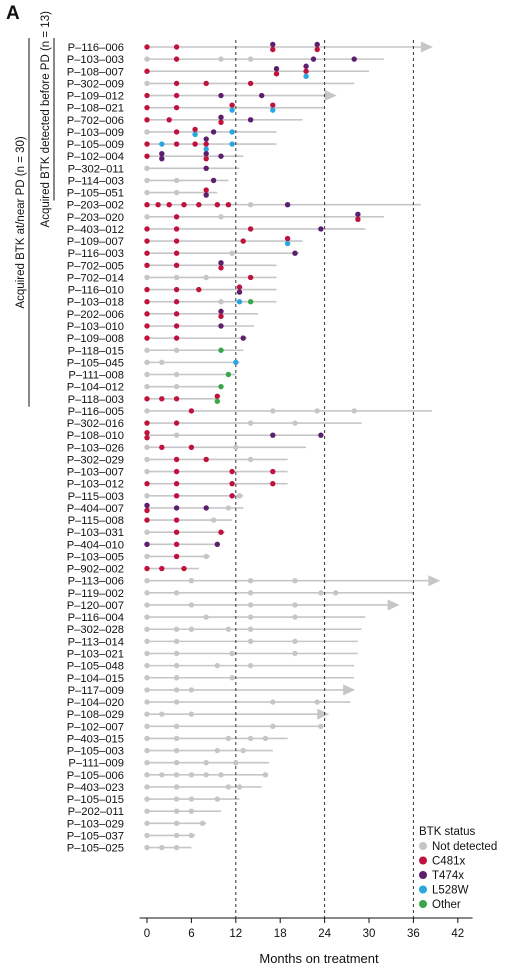  What do you see at coordinates (96, 521) in the screenshot?
I see `patient-label: P–115–008` at bounding box center [96, 521].